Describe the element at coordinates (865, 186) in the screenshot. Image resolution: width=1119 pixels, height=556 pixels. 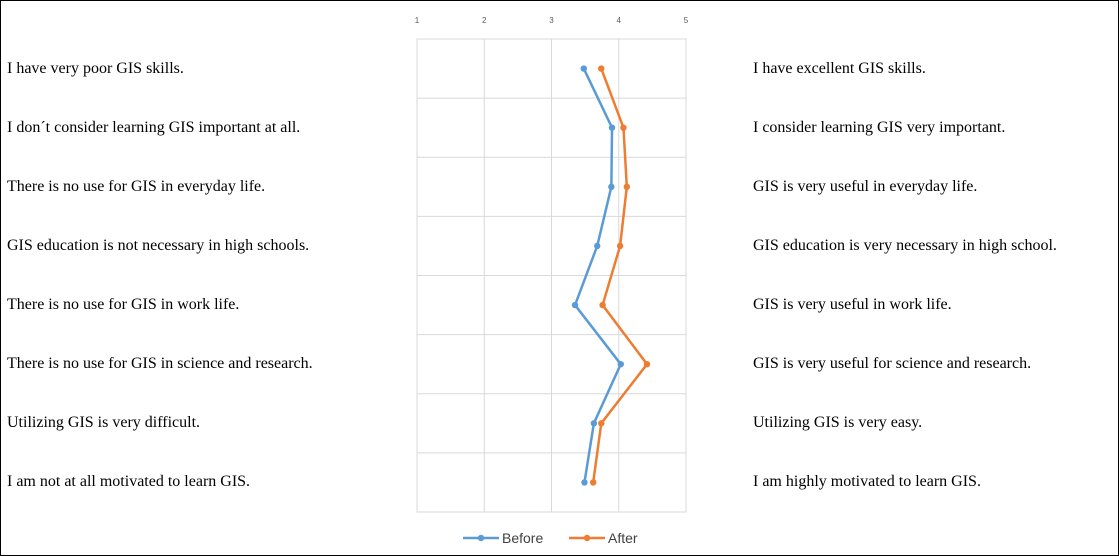
I see `right-statement-label: GIS is very useful in everyday life.` at that location.